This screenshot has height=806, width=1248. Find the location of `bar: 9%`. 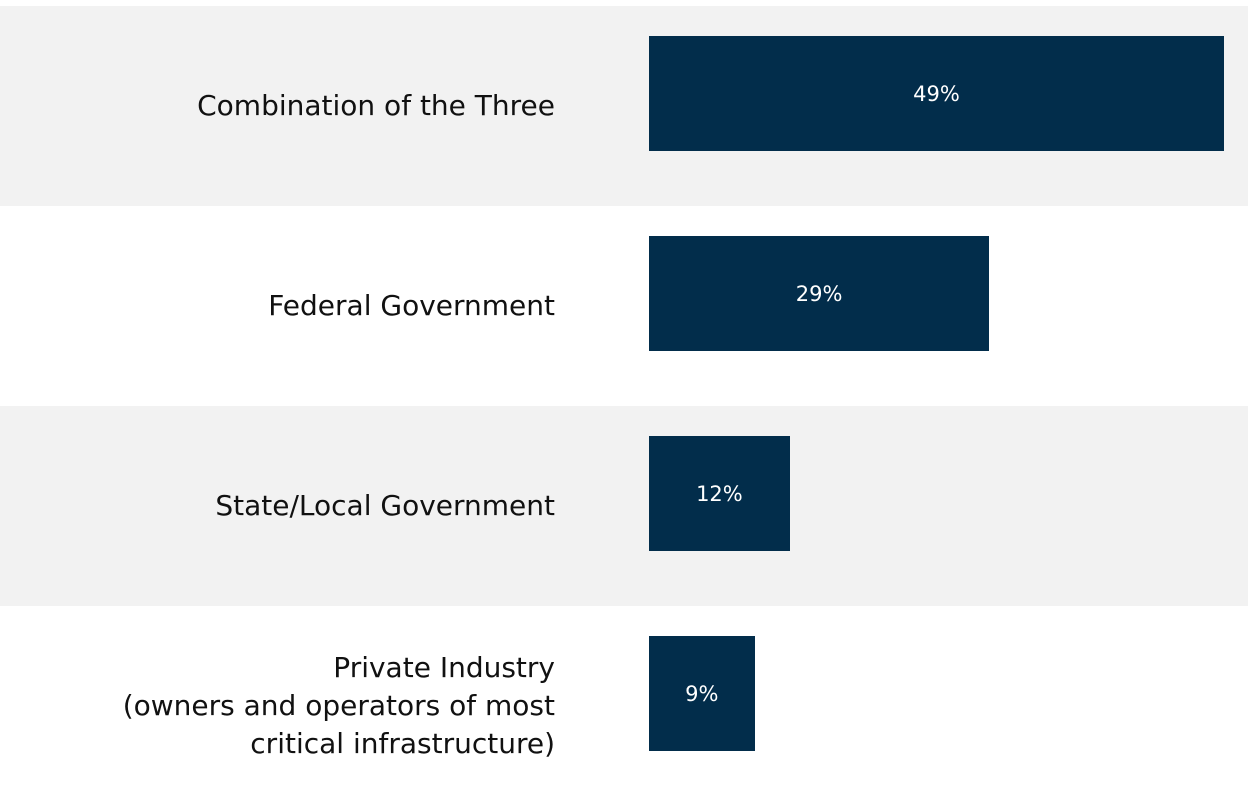

bar: 9% is located at coordinates (702, 693).